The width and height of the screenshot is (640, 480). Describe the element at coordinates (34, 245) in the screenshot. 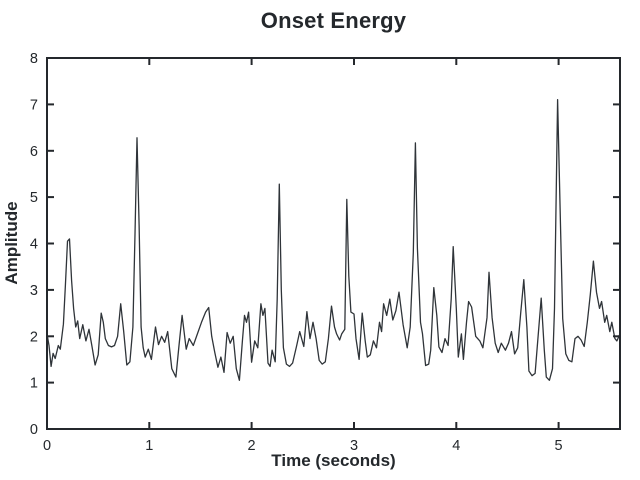

I see `y-tick-label: 4` at that location.